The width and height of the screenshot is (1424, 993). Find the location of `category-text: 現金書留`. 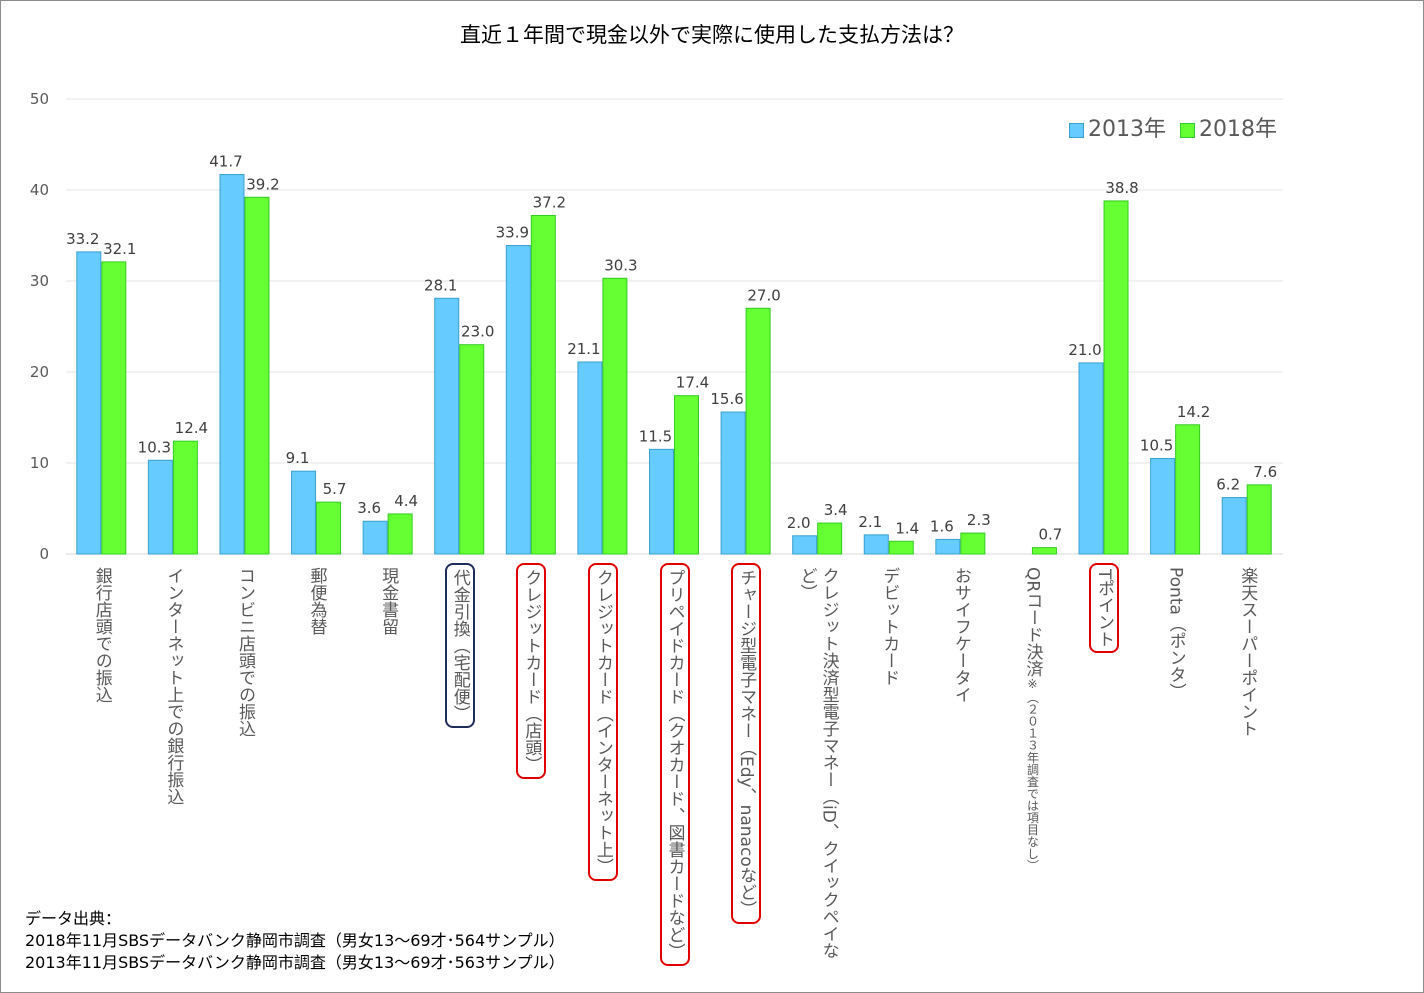

category-text: 現金書留 is located at coordinates (388, 601).